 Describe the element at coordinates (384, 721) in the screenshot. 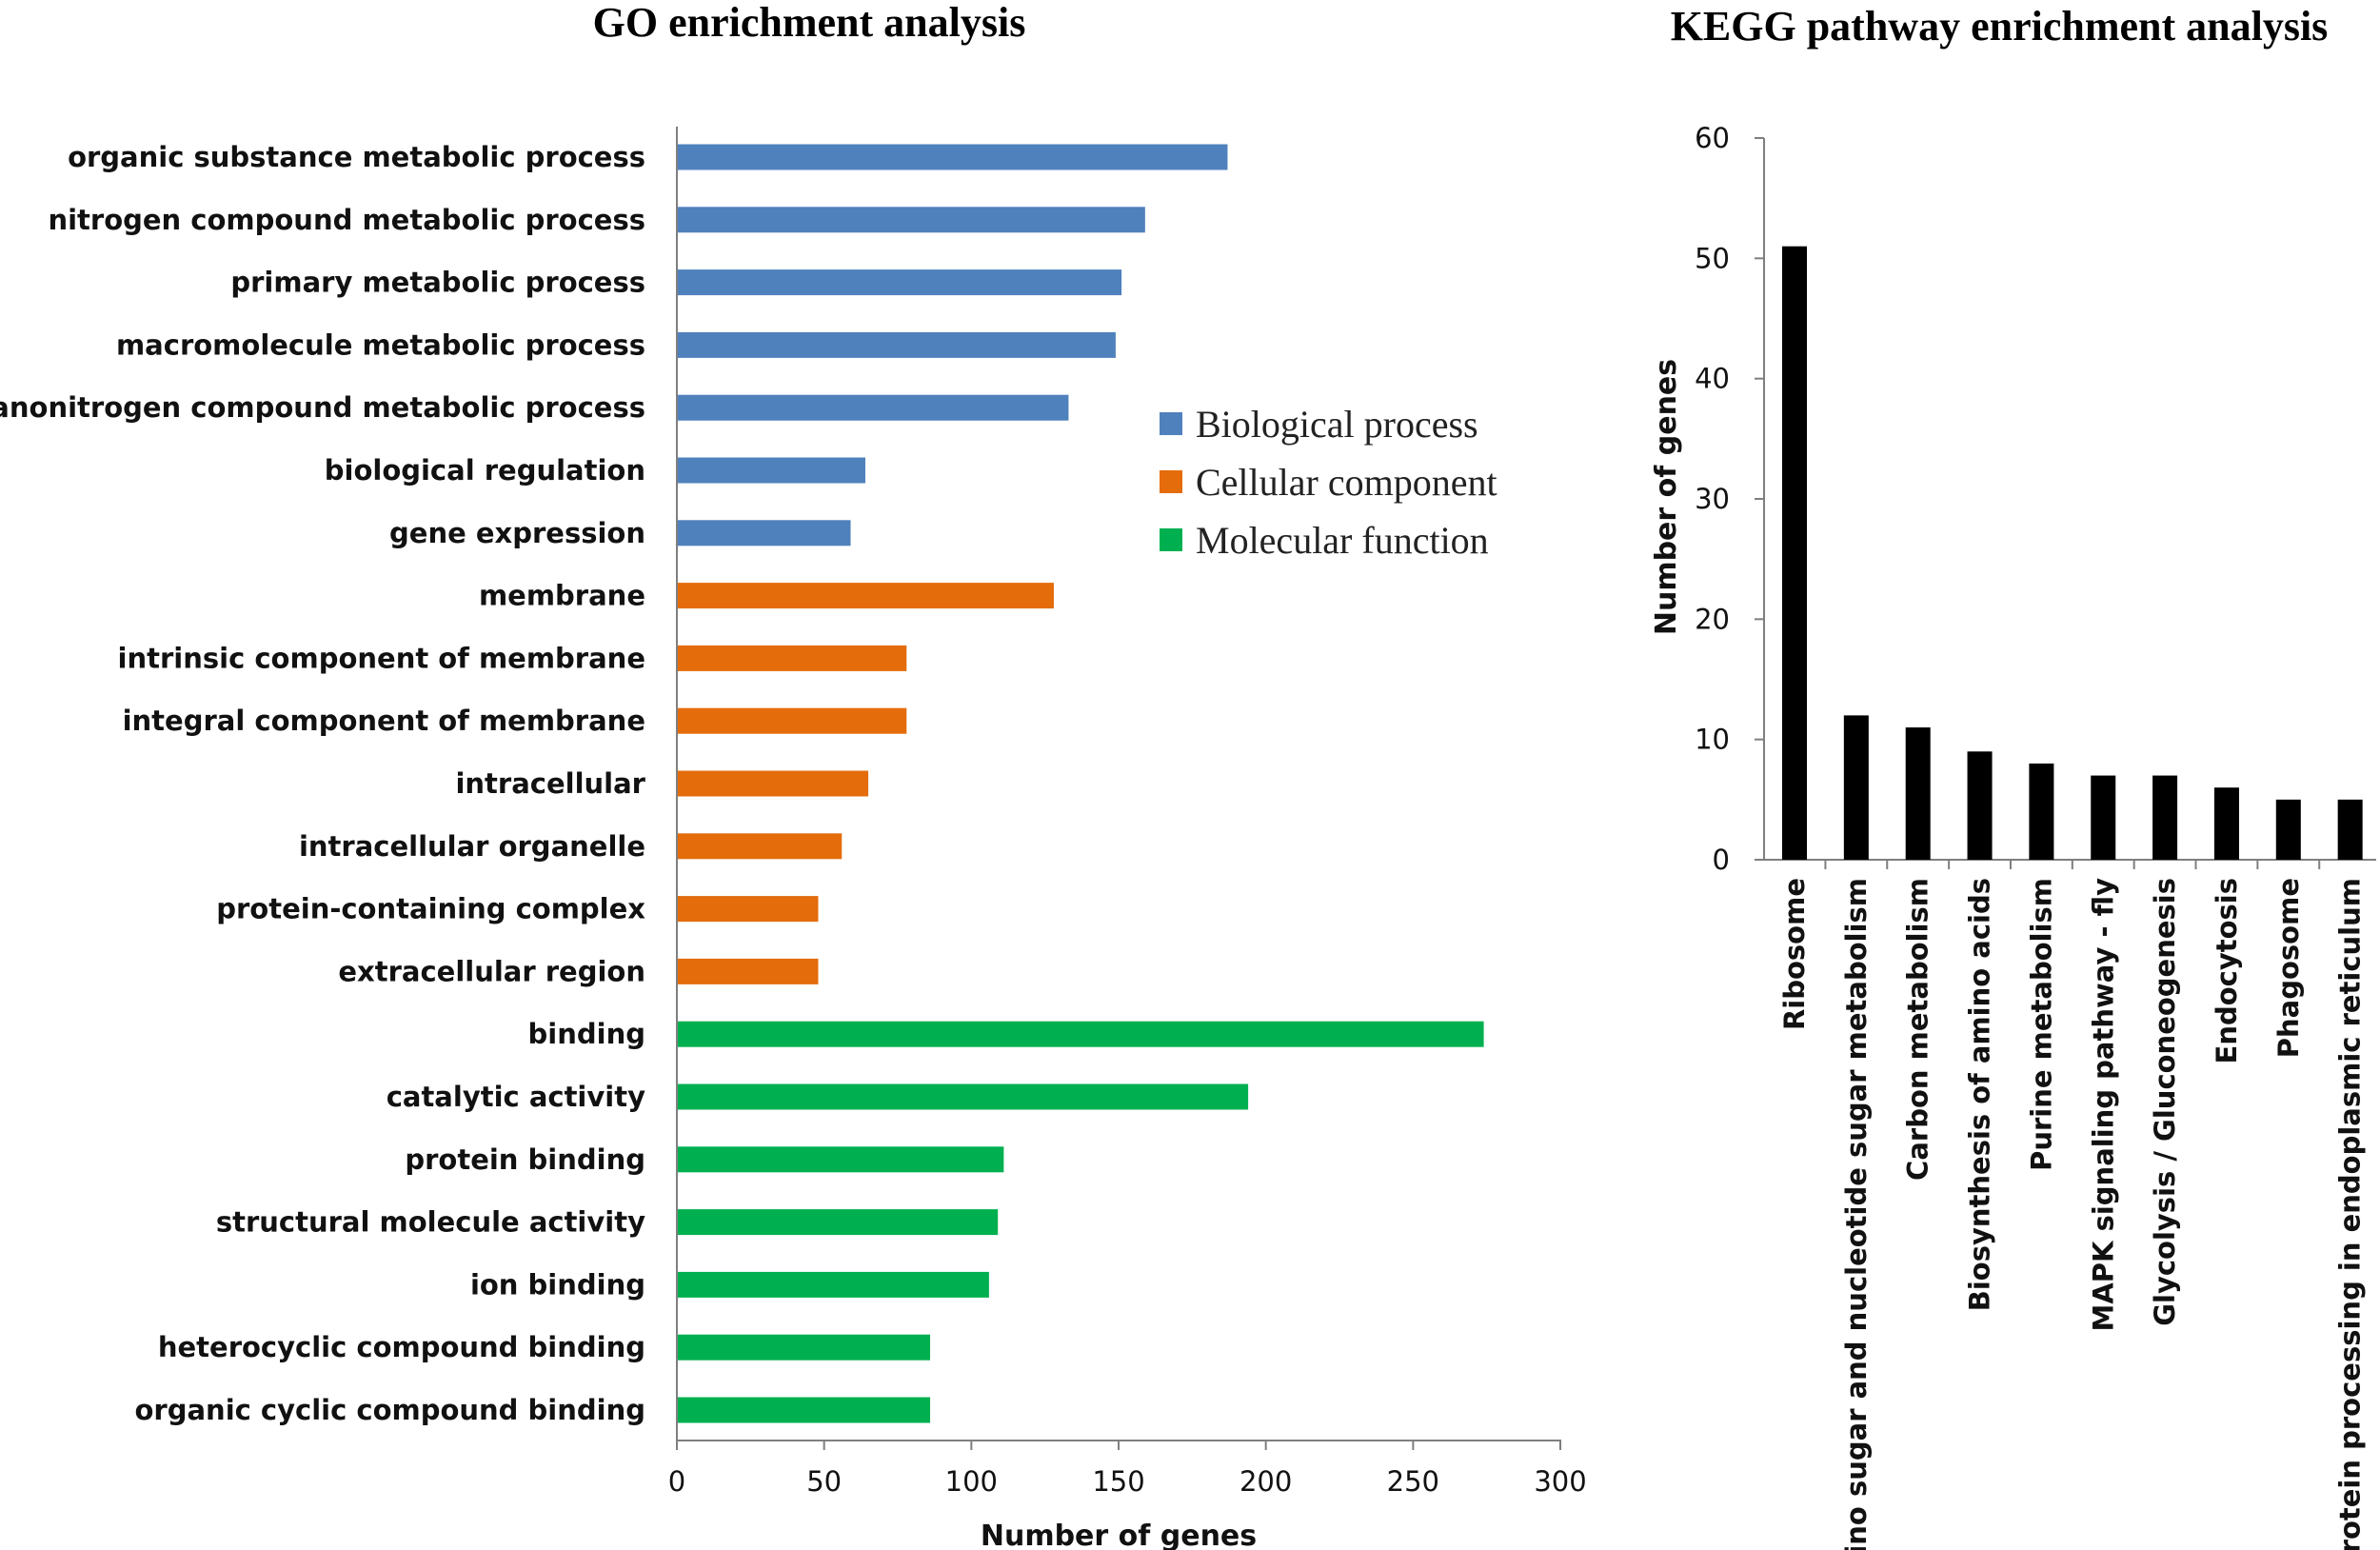

I see `go-category-label: integral component of membrane` at that location.